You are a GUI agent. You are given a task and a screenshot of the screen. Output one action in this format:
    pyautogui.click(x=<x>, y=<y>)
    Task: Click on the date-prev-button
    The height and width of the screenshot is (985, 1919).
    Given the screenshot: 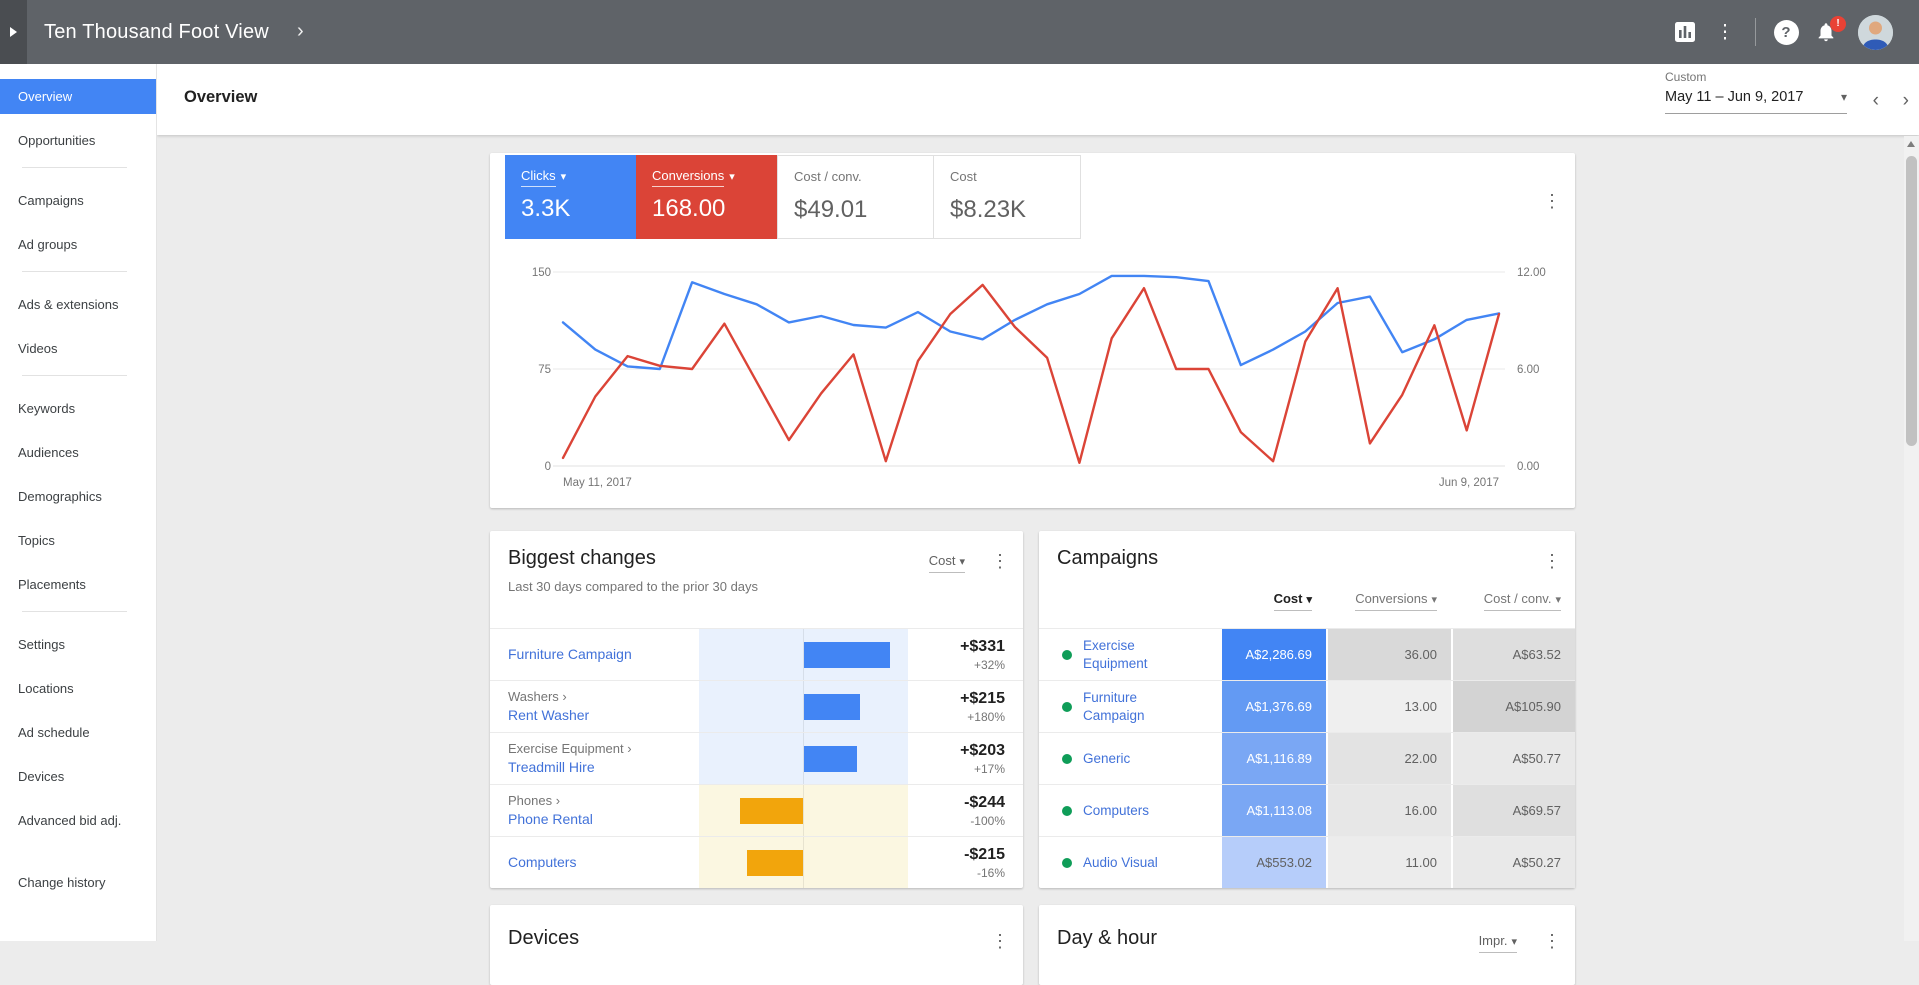 What is the action you would take?
    pyautogui.click(x=1876, y=101)
    